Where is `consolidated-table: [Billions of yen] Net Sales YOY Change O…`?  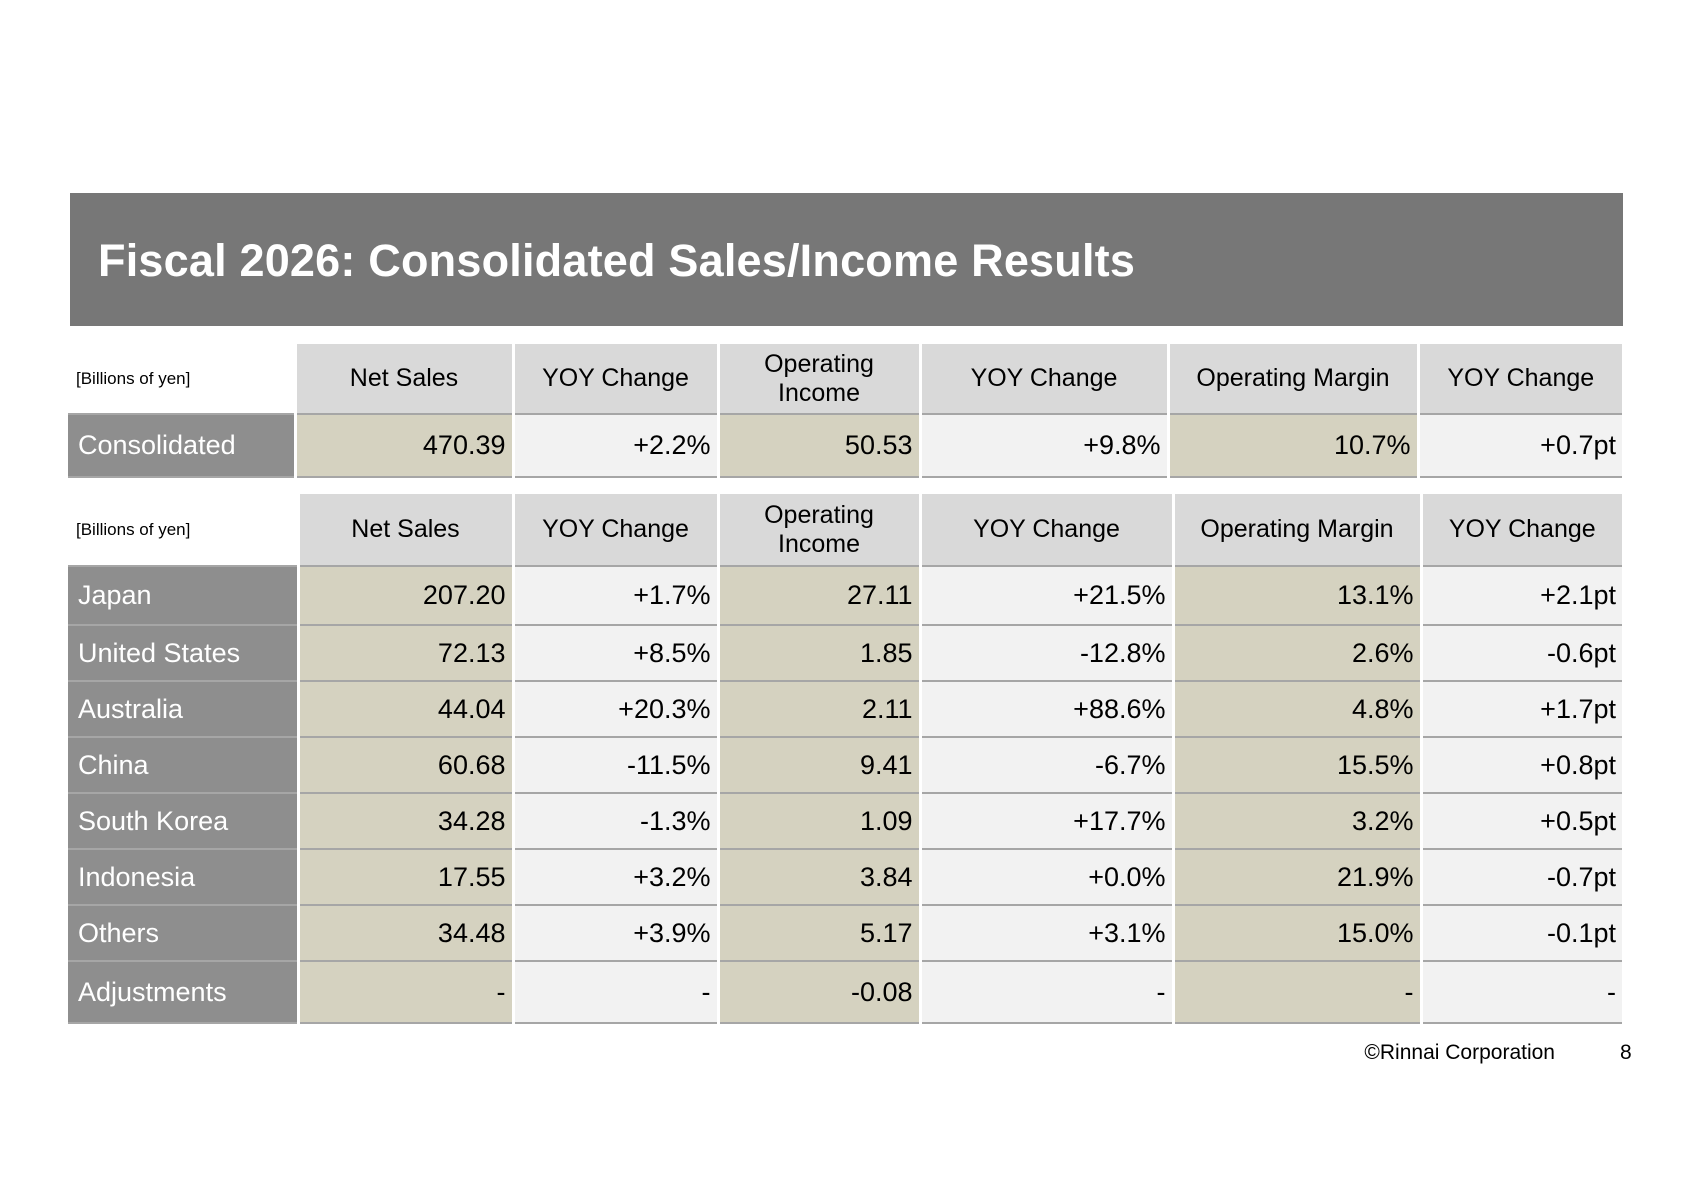 consolidated-table: [Billions of yen] Net Sales YOY Change O… is located at coordinates (845, 411).